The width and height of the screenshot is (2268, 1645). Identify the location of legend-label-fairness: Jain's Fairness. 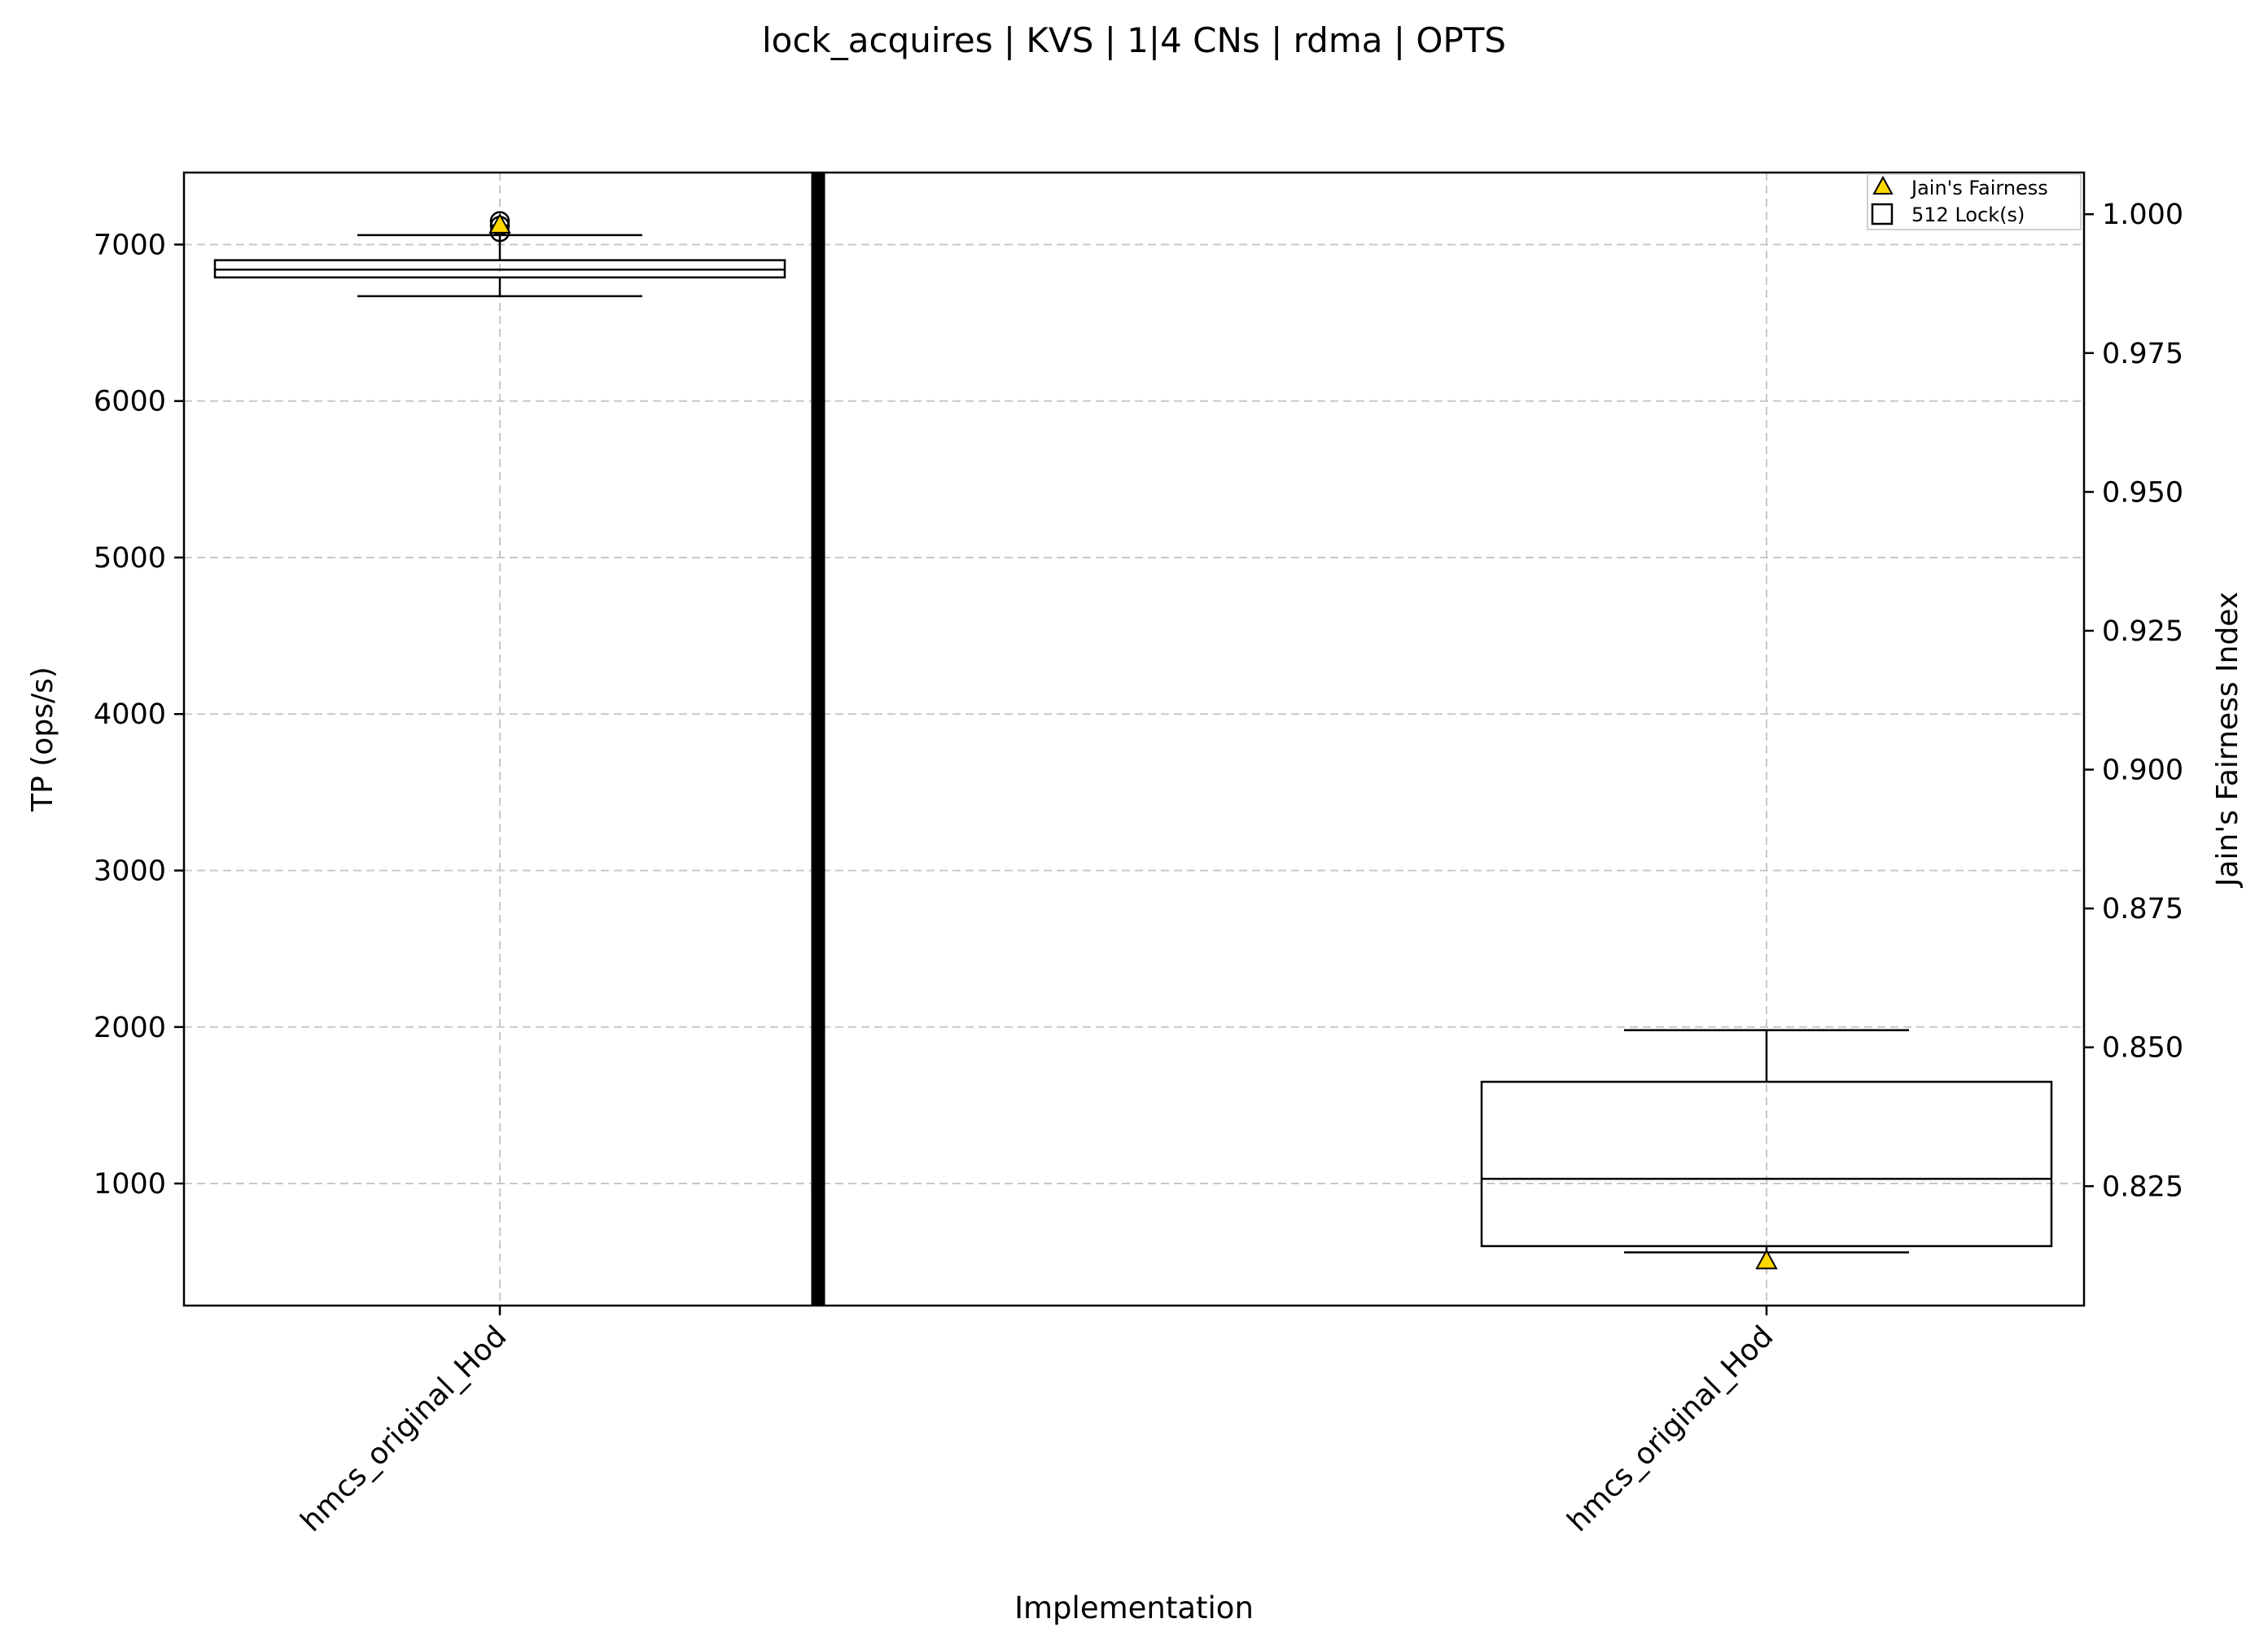
(1979, 188).